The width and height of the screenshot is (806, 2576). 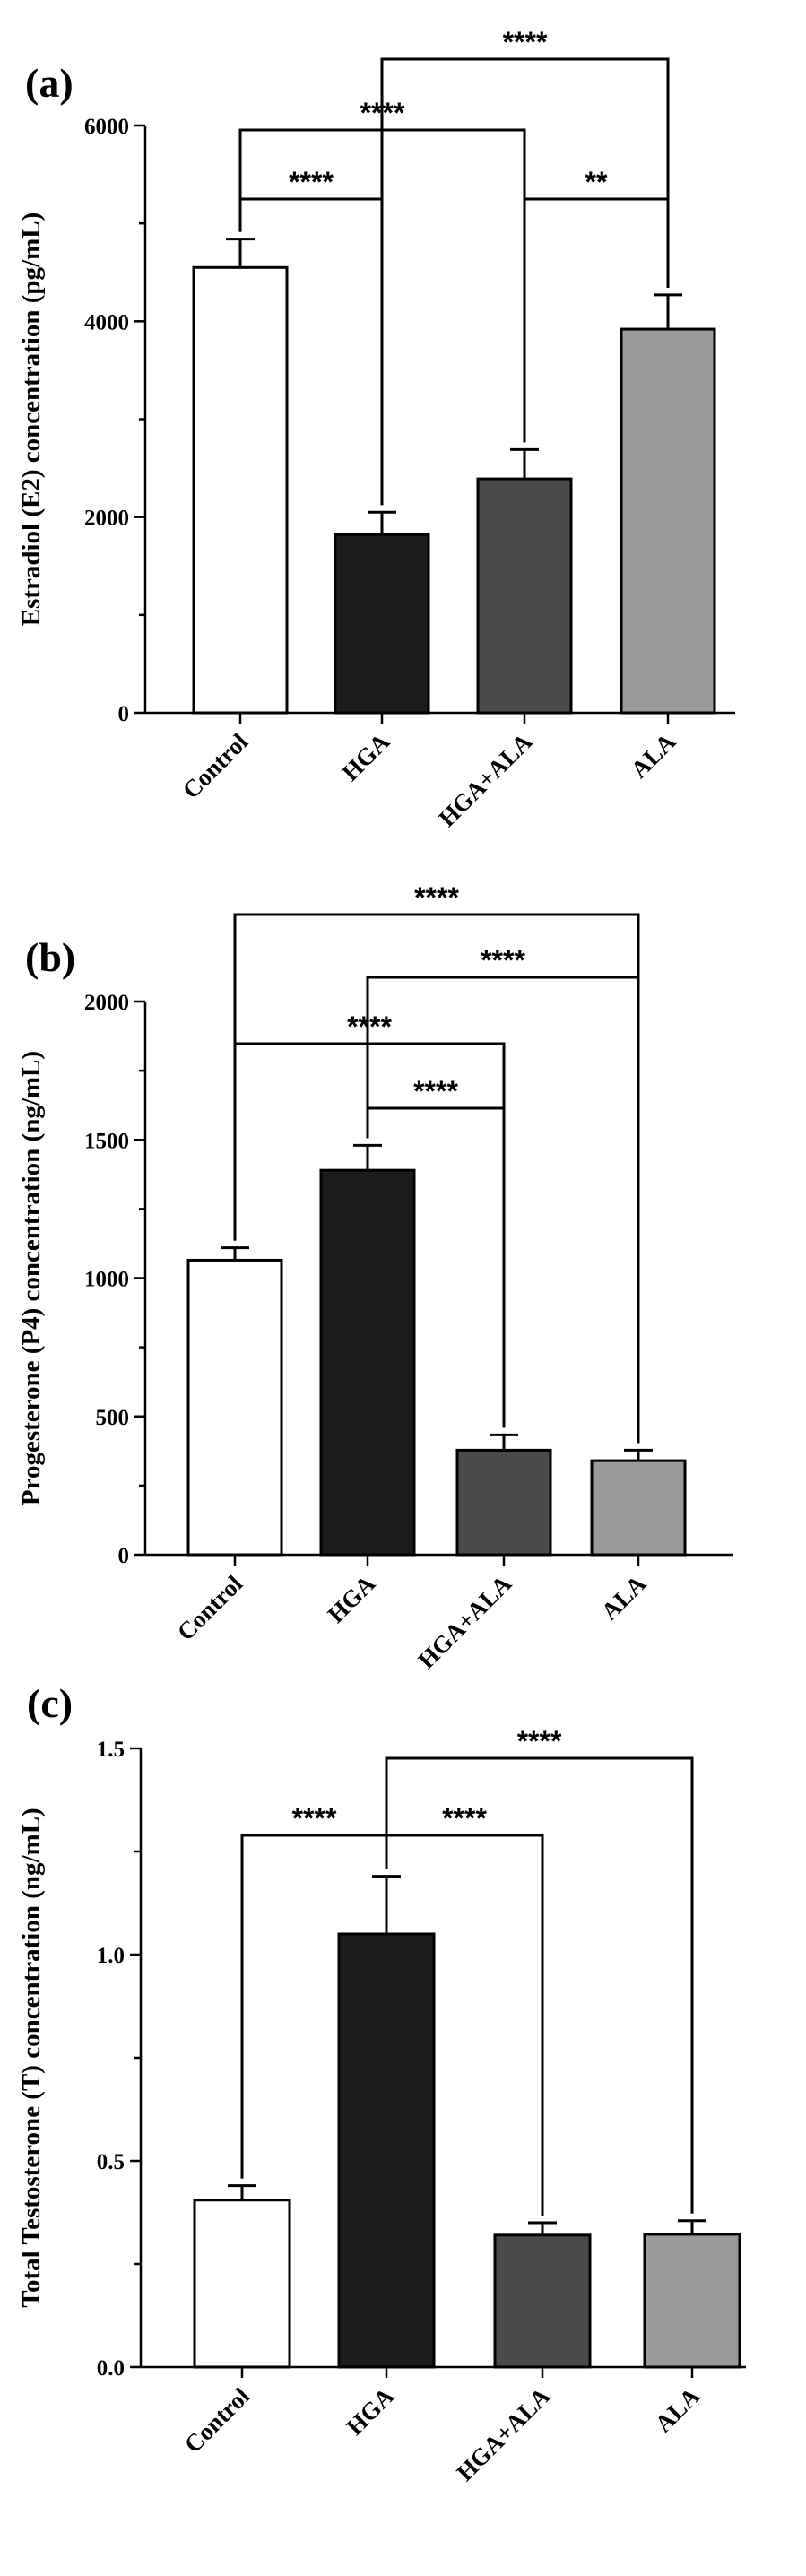 What do you see at coordinates (50, 957) in the screenshot?
I see `panel-label: (b)` at bounding box center [50, 957].